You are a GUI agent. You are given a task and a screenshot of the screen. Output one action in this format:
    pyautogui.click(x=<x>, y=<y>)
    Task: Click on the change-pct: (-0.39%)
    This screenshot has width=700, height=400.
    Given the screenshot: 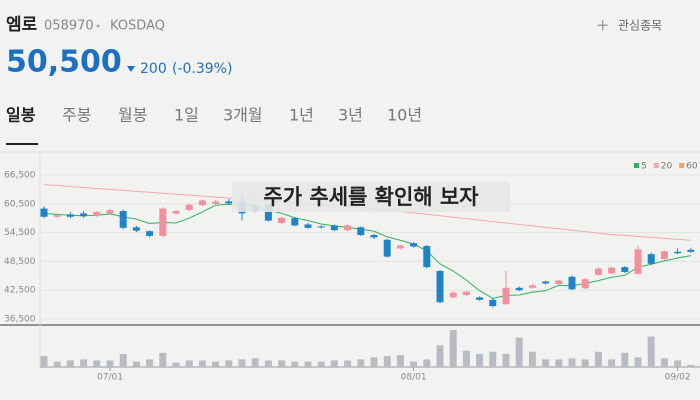 What is the action you would take?
    pyautogui.click(x=202, y=69)
    